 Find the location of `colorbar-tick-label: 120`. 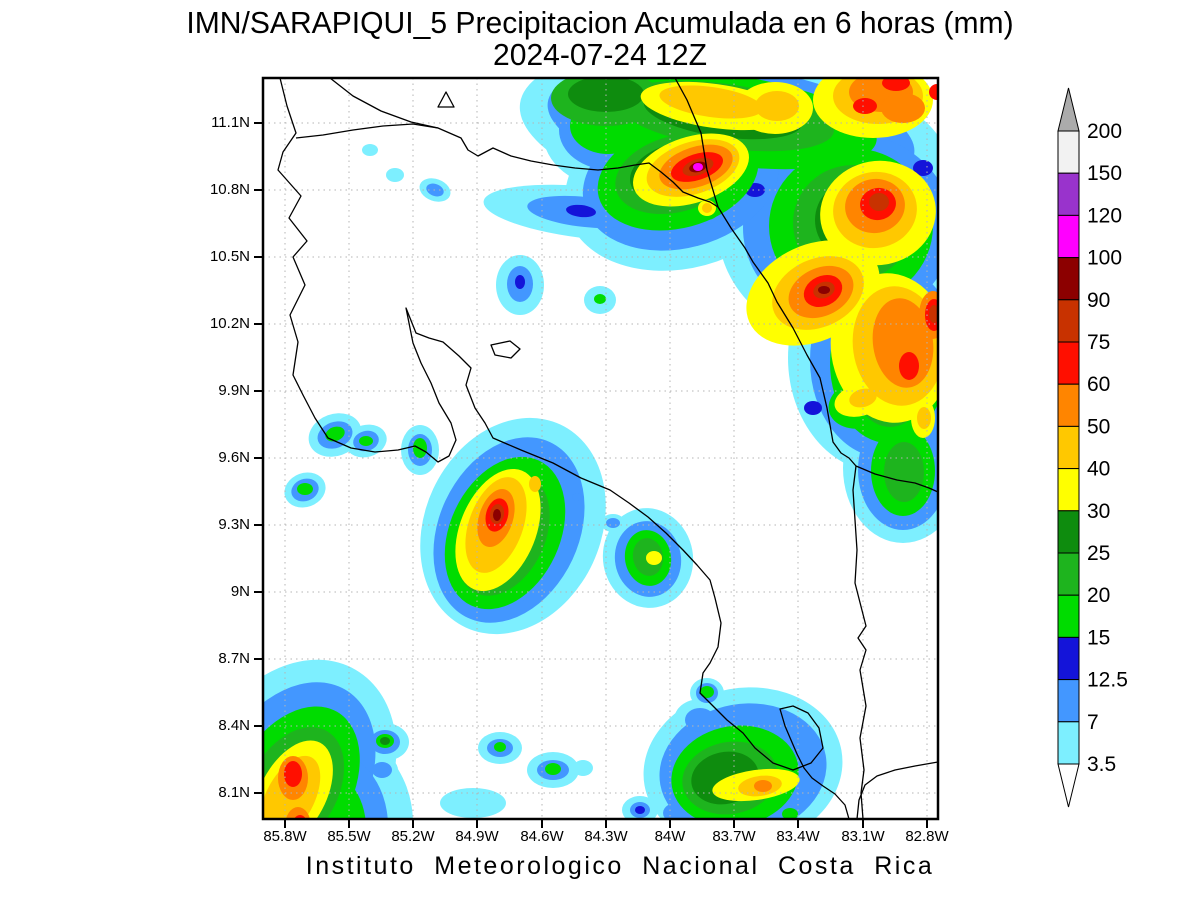

colorbar-tick-label: 120 is located at coordinates (1104, 215).